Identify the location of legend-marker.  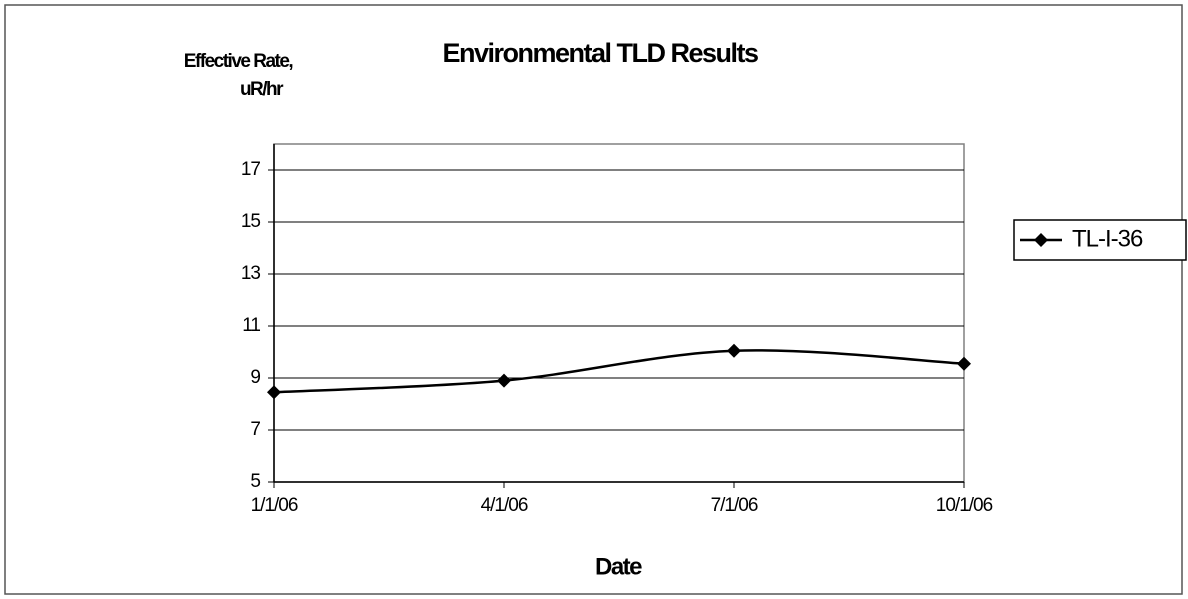
(1041, 240).